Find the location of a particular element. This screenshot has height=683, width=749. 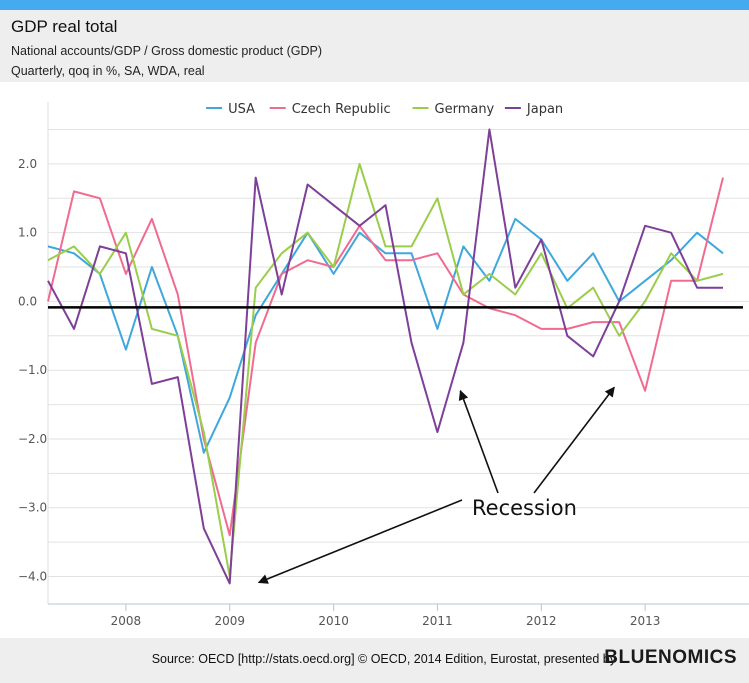

y-tick-label: −3.0 is located at coordinates (32, 508).